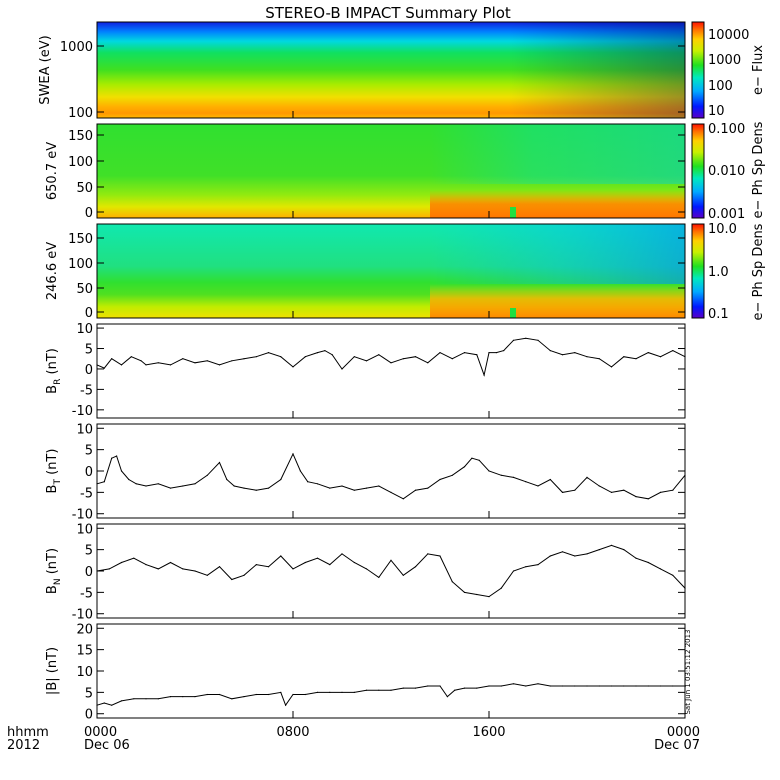 This screenshot has width=780, height=780. Describe the element at coordinates (292, 732) in the screenshot. I see `time-tick-label: 0800` at that location.